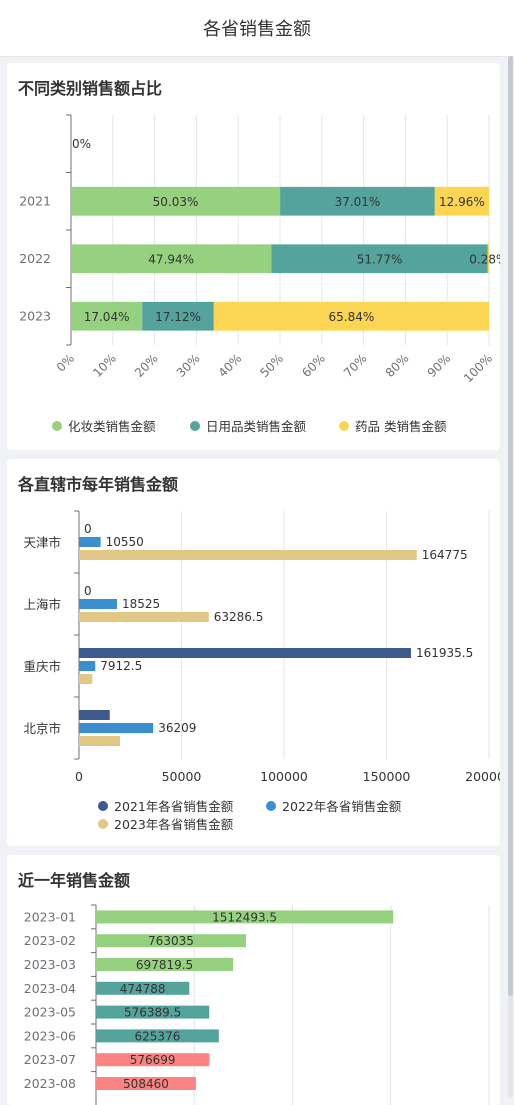 The image size is (514, 1105). I want to click on cities-legend-item-1: 2022年各省销售金额, so click(333, 805).